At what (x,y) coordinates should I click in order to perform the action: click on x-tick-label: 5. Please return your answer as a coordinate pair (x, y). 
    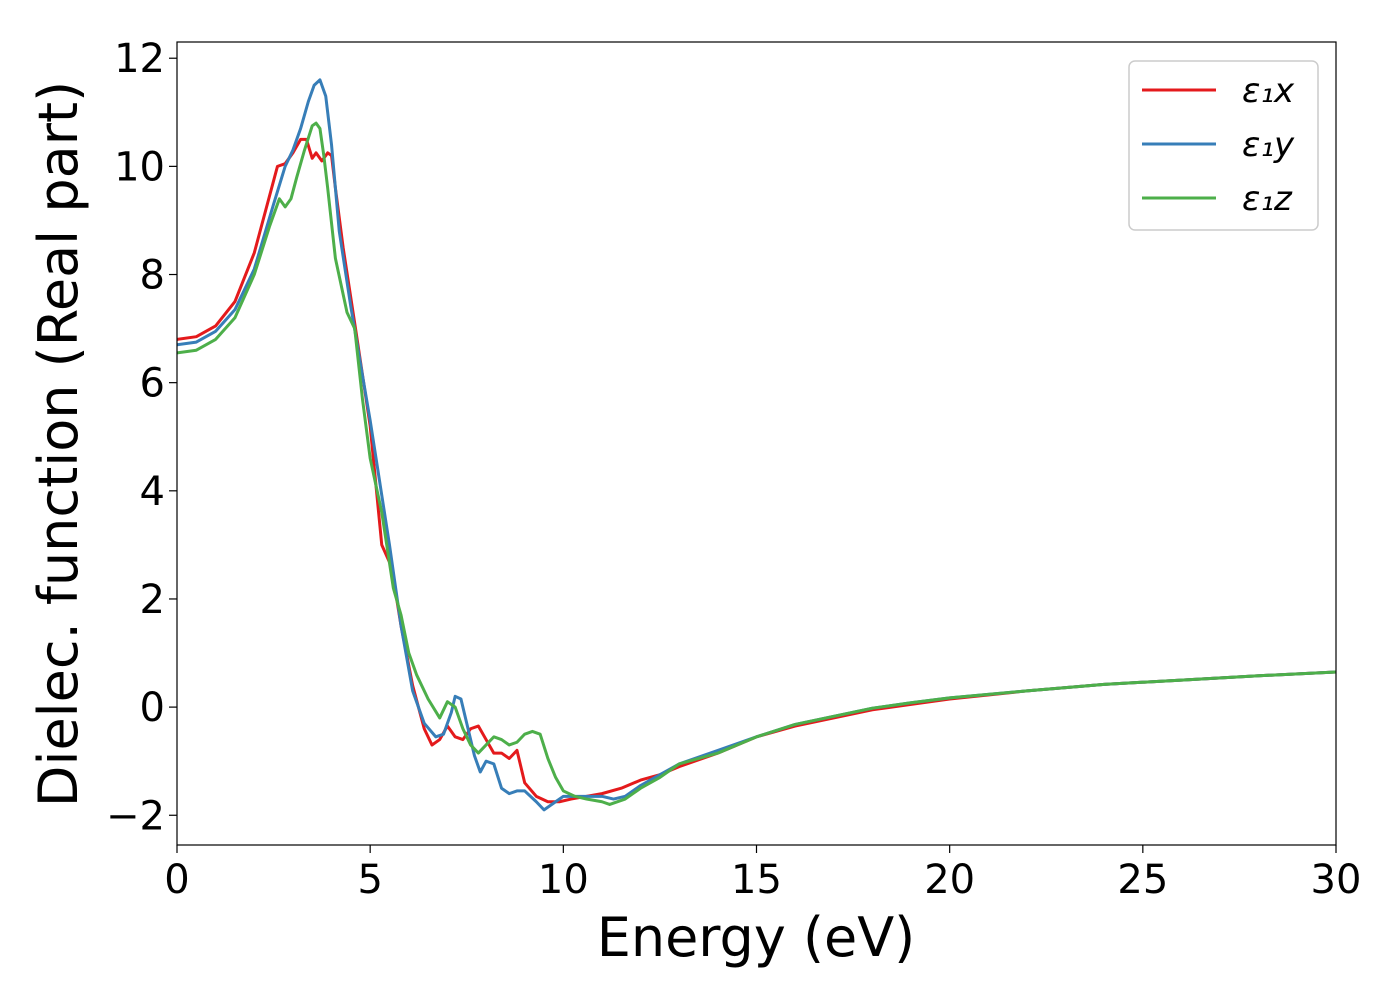
    Looking at the image, I should click on (369, 880).